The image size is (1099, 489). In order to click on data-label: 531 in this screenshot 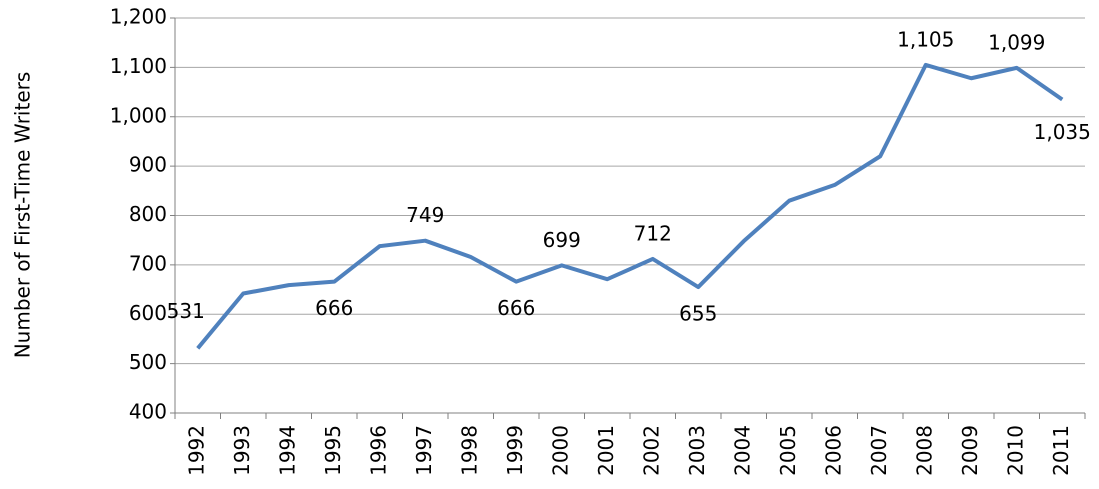, I will do `click(186, 311)`.